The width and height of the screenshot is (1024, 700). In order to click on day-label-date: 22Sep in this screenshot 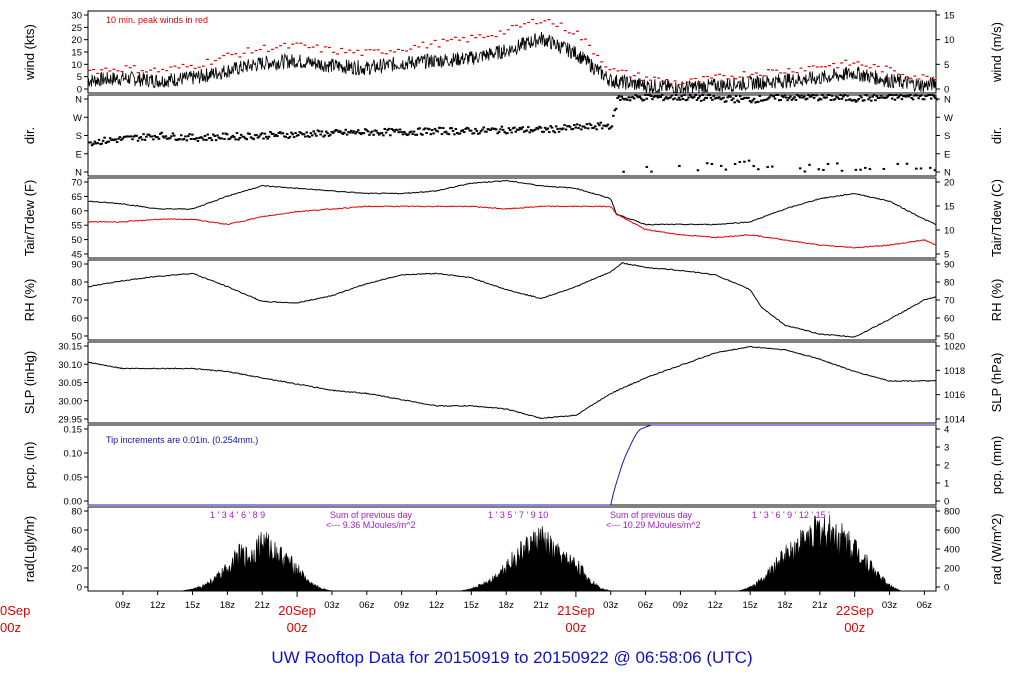, I will do `click(855, 610)`.